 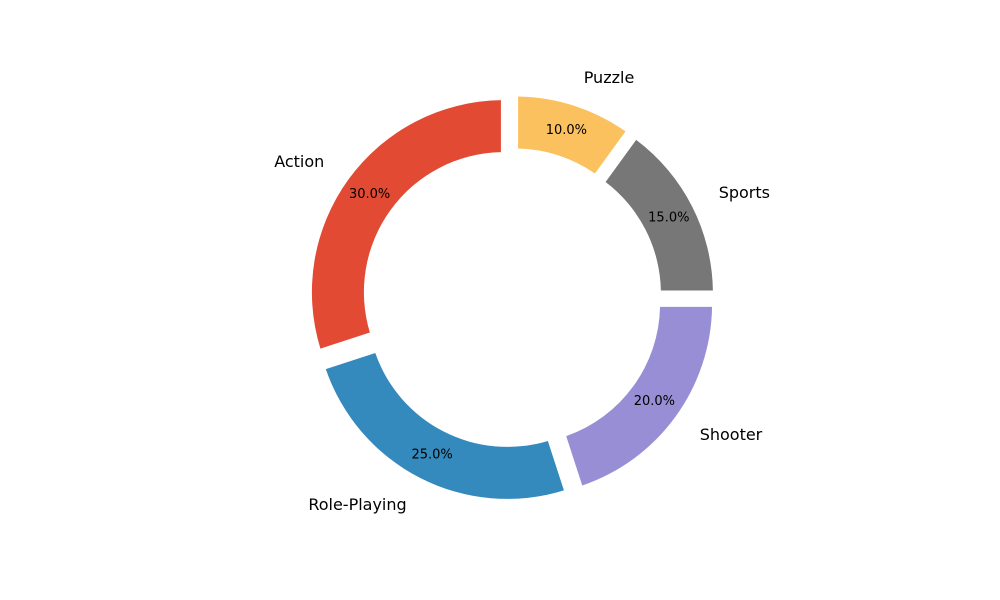 I want to click on slice-role-playing, so click(x=445, y=426).